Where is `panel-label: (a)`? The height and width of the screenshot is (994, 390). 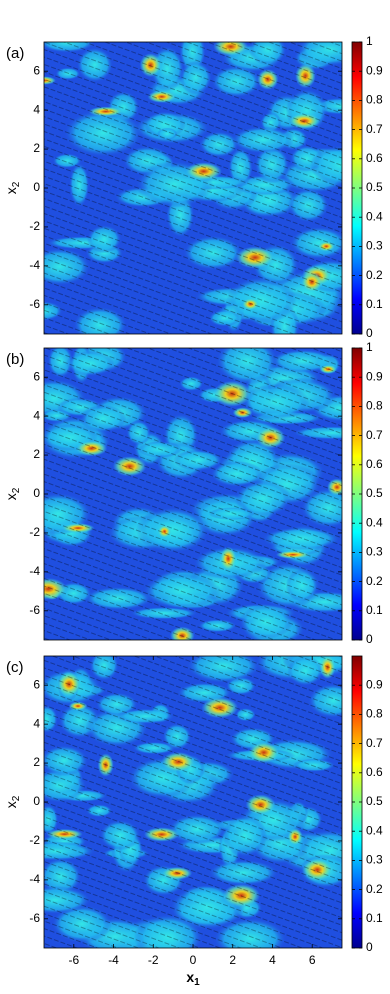
panel-label: (a) is located at coordinates (15, 53).